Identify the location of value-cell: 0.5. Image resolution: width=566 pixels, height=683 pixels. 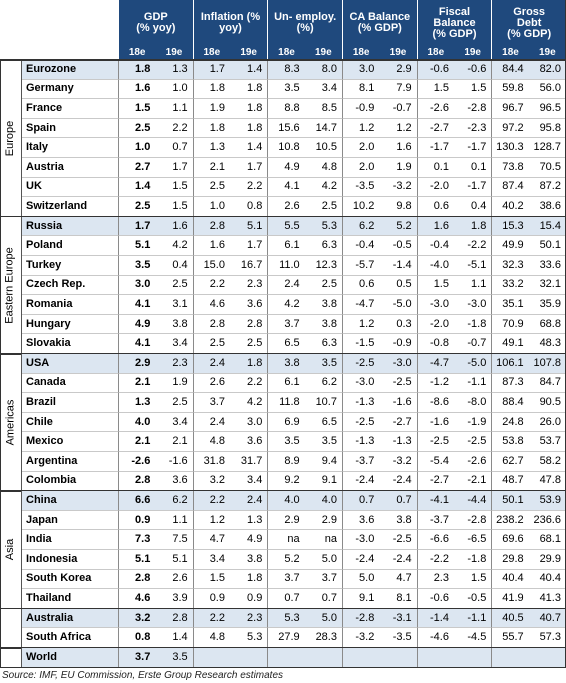
(398, 286).